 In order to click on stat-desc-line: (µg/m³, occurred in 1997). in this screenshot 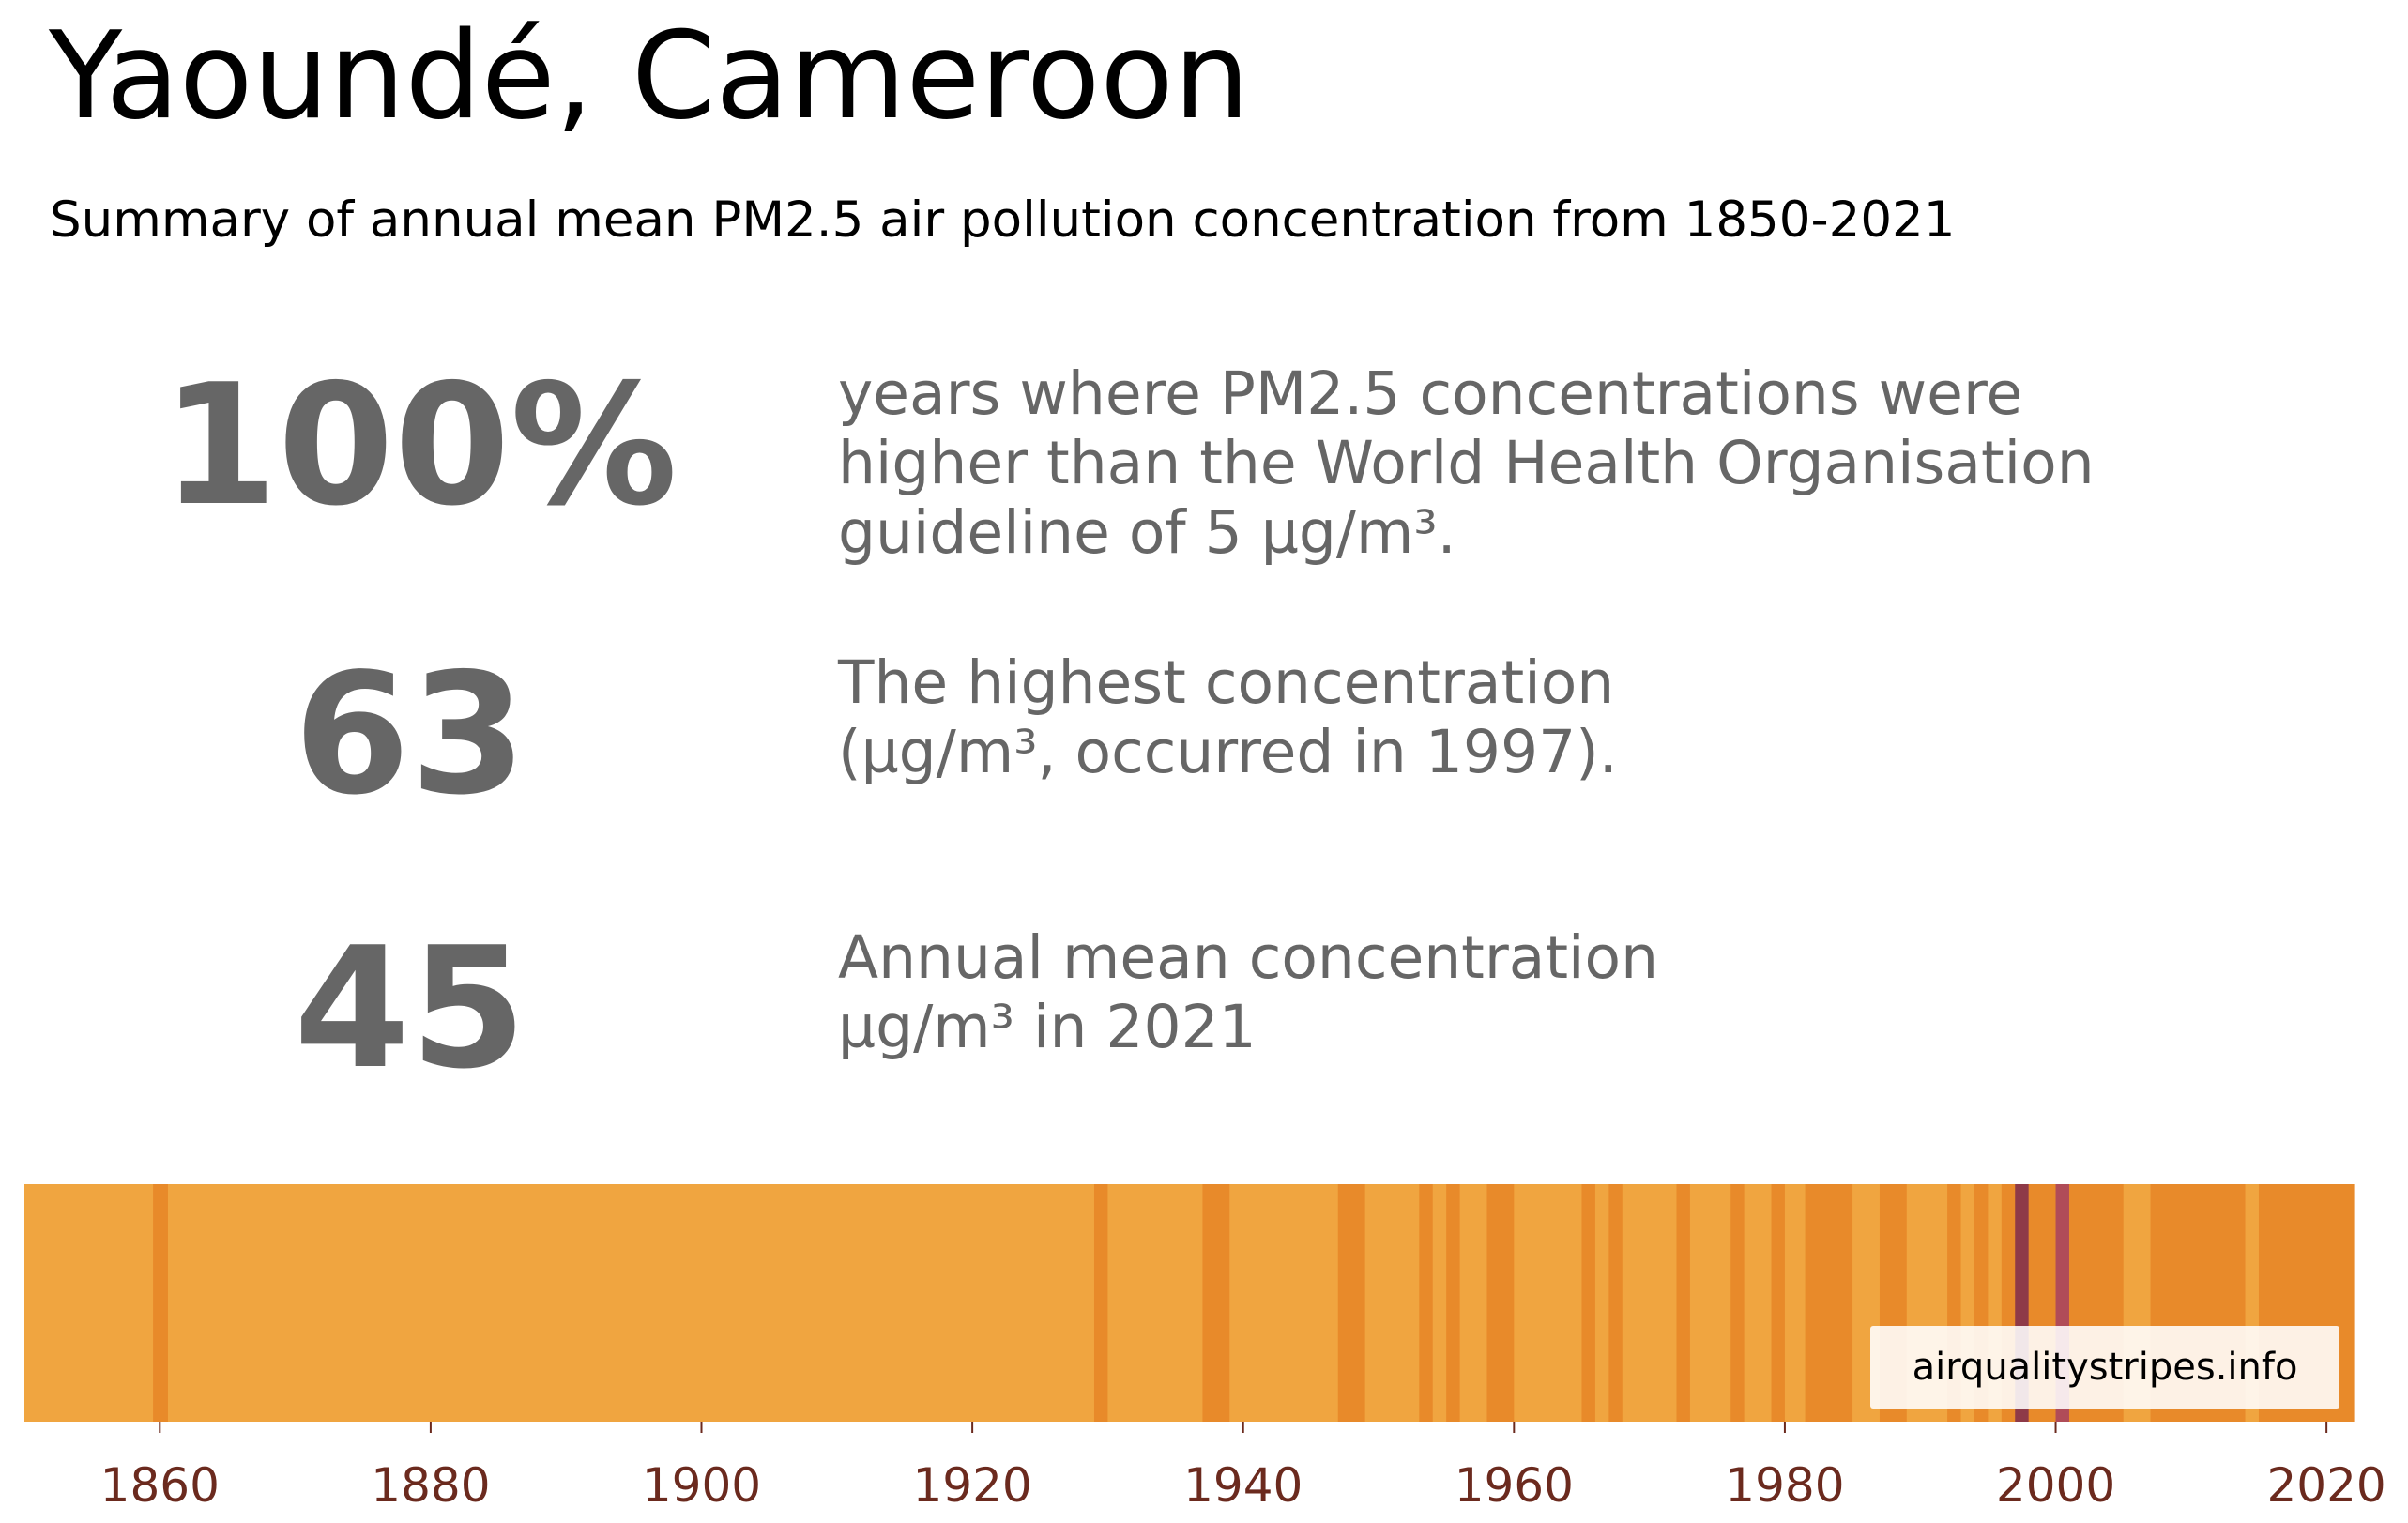, I will do `click(1228, 752)`.